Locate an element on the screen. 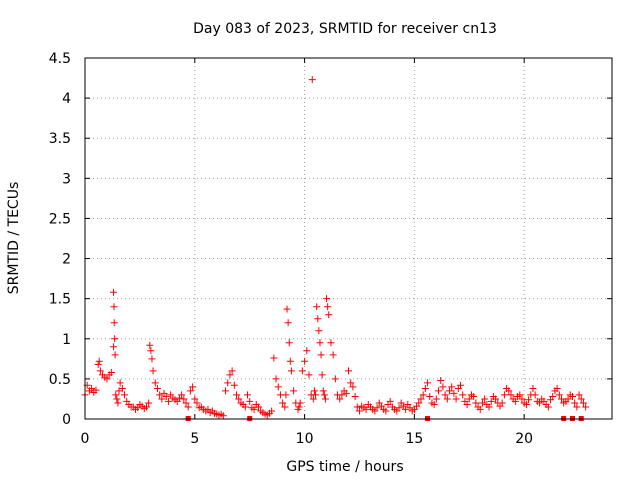  y-tick-label: 2.5 is located at coordinates (60, 219).